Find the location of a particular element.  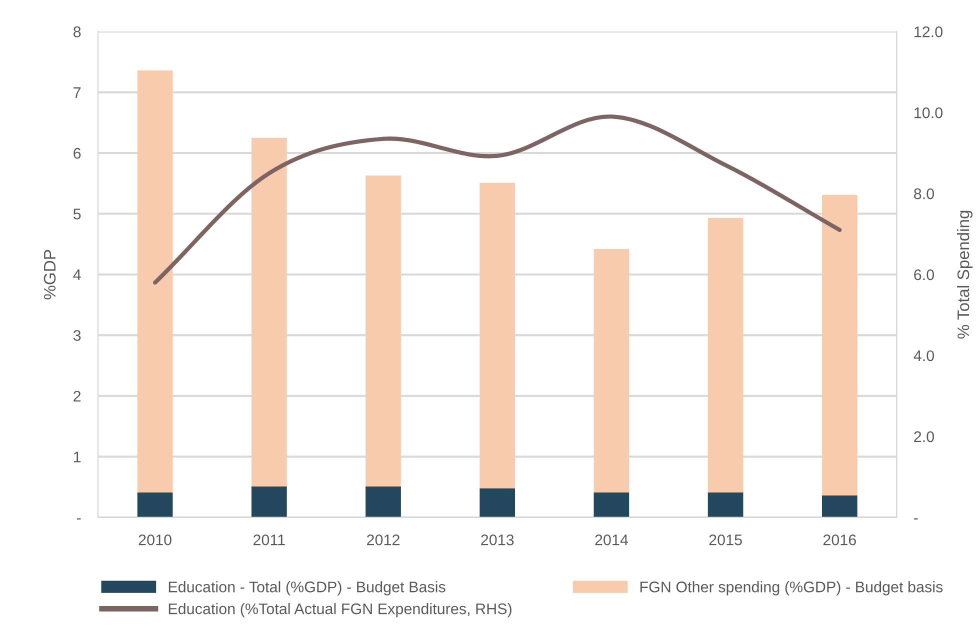

y-tick-label: 2 is located at coordinates (77, 396).